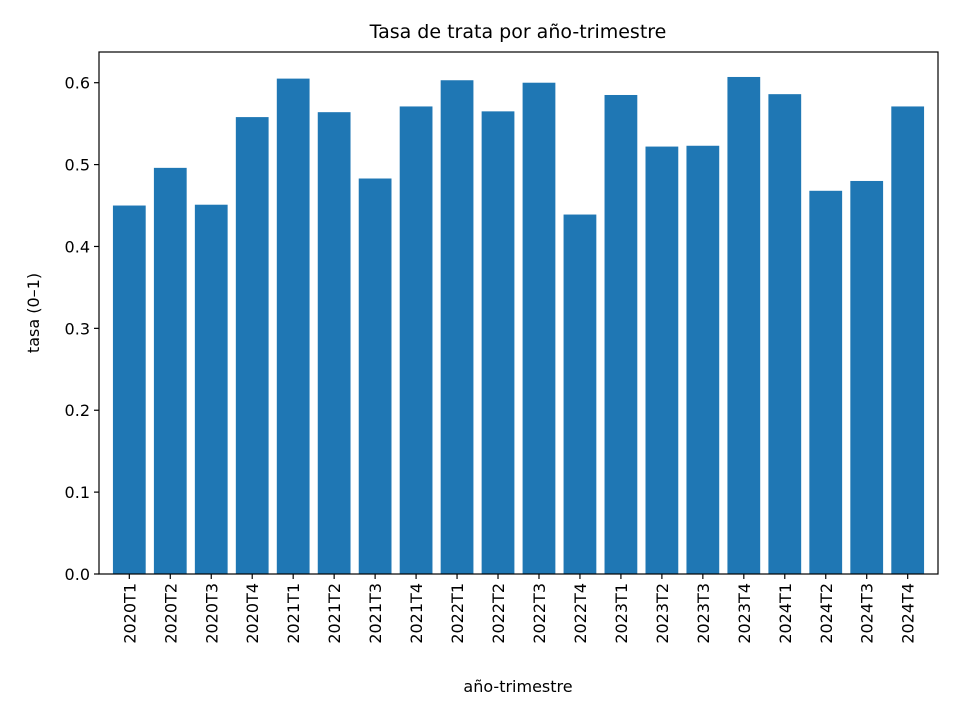 This screenshot has width=960, height=725. I want to click on bar-2023T1, so click(621, 334).